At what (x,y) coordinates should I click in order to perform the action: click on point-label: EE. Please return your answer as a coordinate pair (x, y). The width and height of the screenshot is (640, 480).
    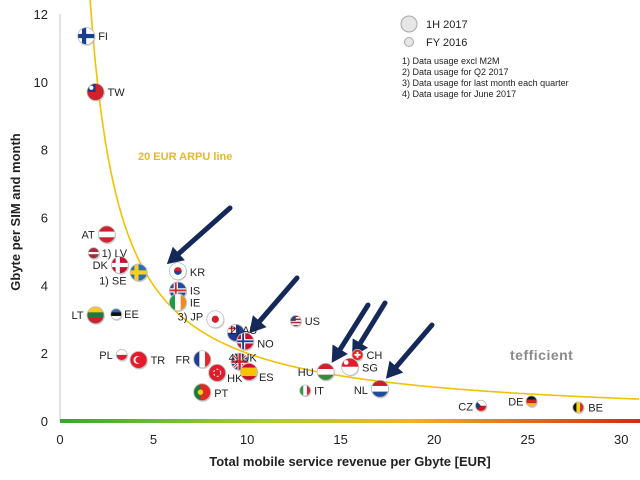
    Looking at the image, I should click on (131, 315).